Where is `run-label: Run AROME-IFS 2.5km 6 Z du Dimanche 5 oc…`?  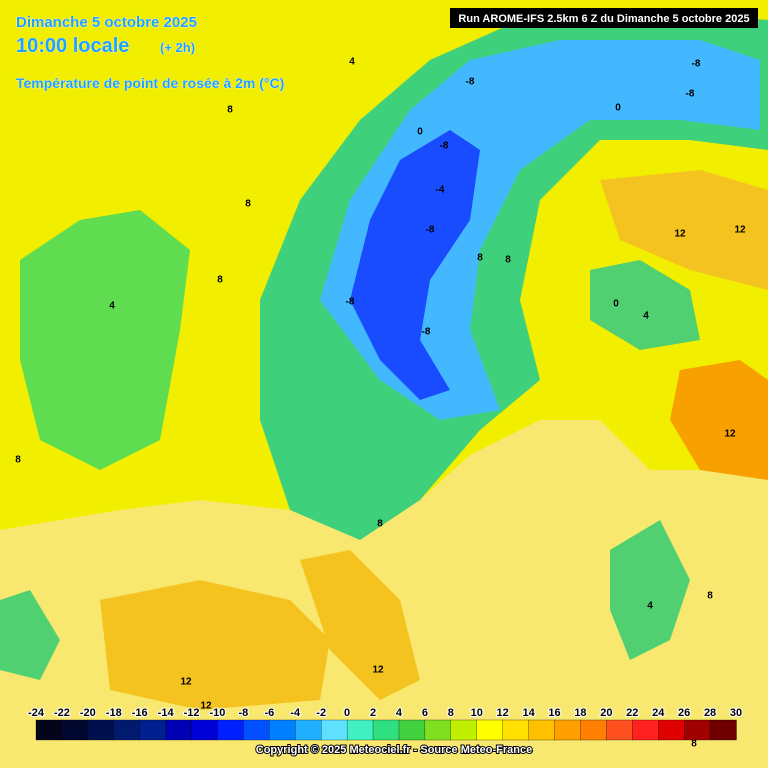 run-label: Run AROME-IFS 2.5km 6 Z du Dimanche 5 oc… is located at coordinates (603, 19).